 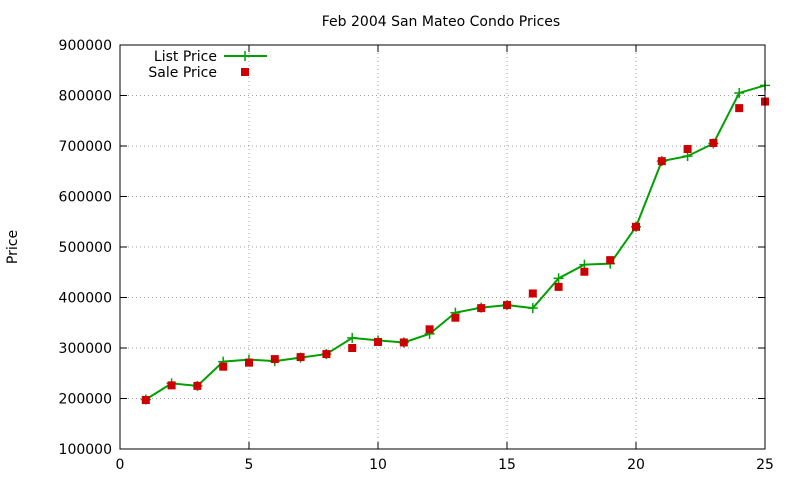 What do you see at coordinates (85, 46) in the screenshot?
I see `y-tick-label: 900000` at bounding box center [85, 46].